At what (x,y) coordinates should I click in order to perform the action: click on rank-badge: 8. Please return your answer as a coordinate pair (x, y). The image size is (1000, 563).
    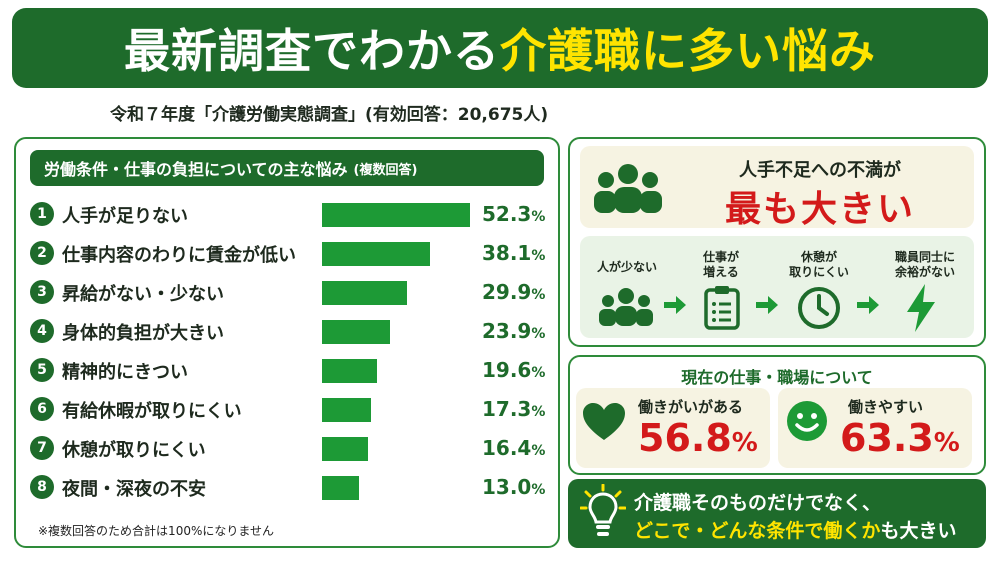
    Looking at the image, I should click on (42, 487).